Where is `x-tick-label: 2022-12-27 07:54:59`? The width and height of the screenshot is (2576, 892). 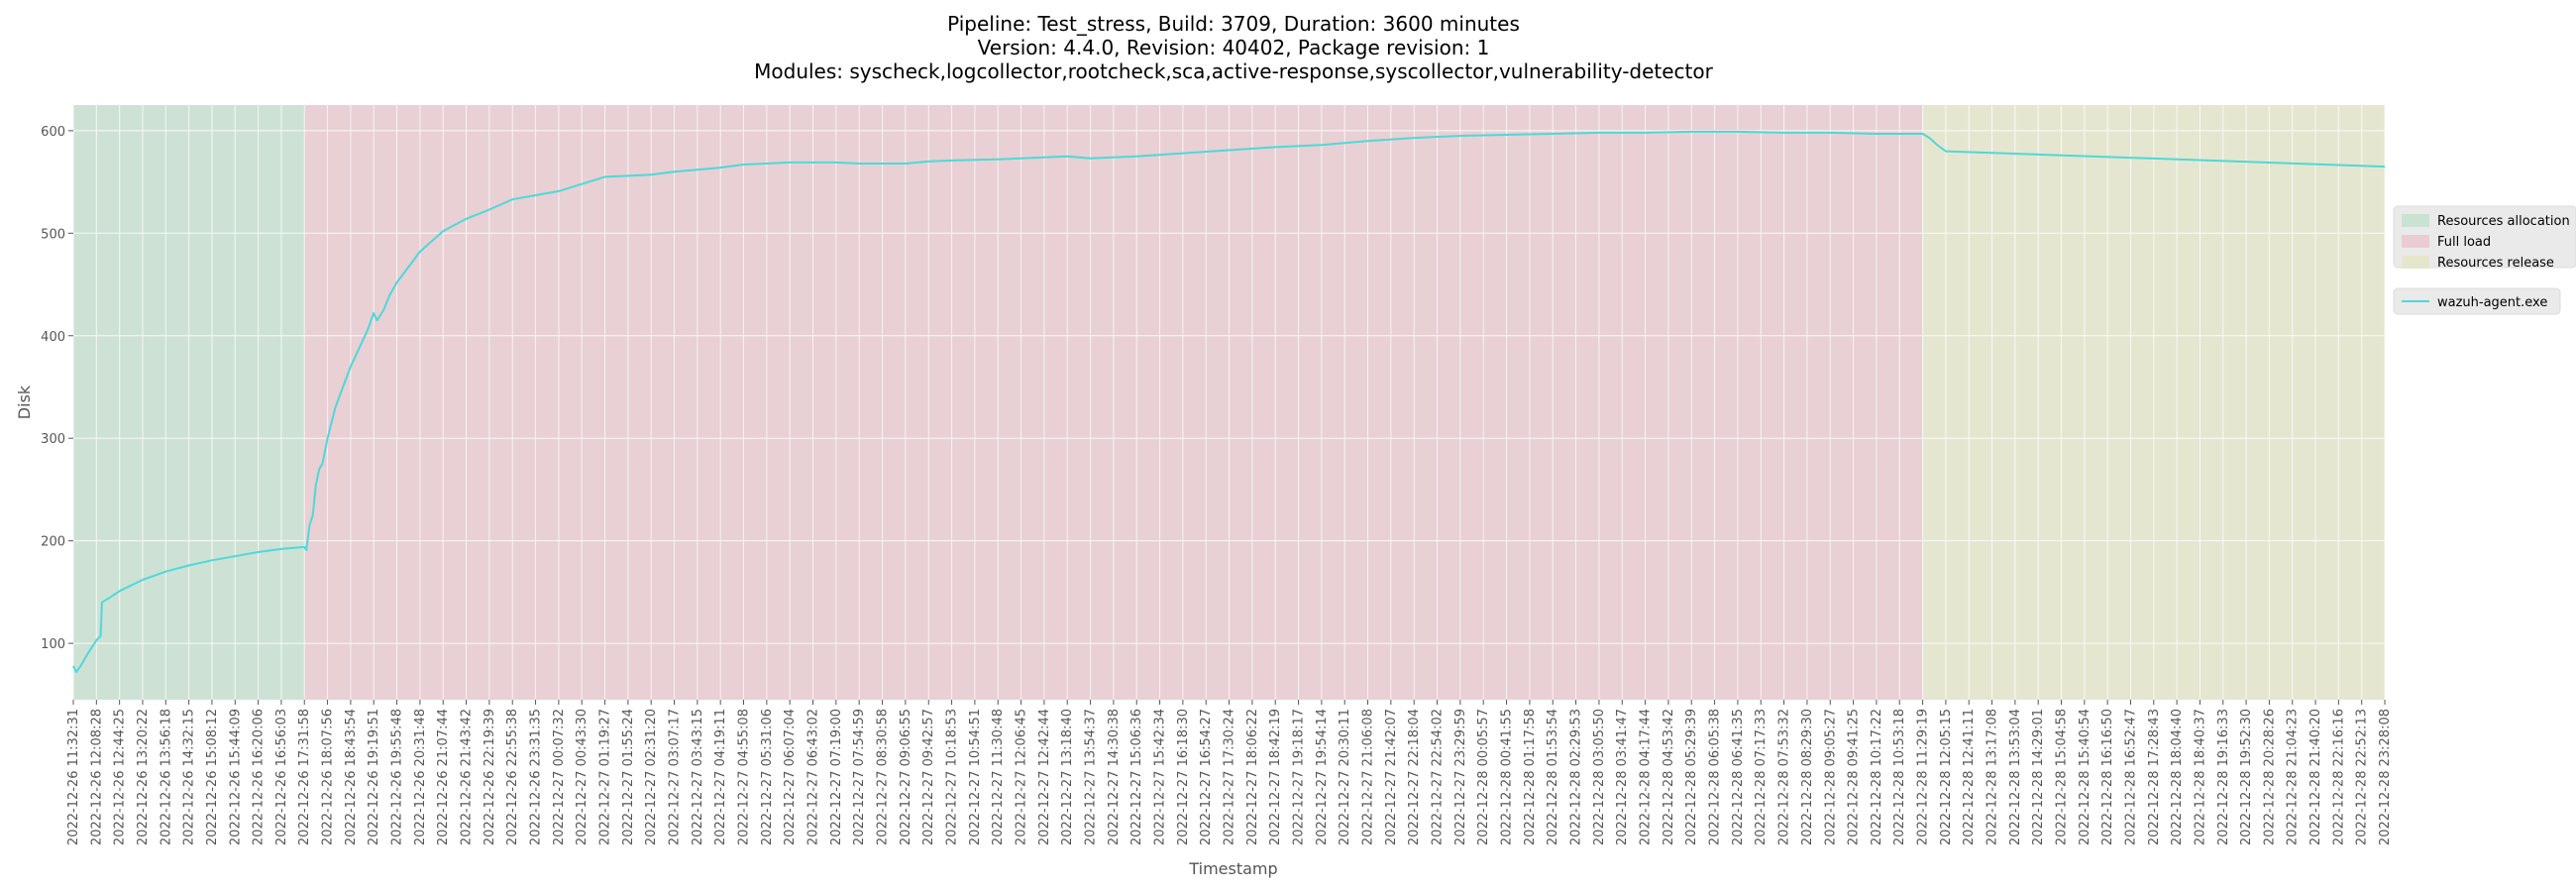 x-tick-label: 2022-12-27 07:54:59 is located at coordinates (860, 777).